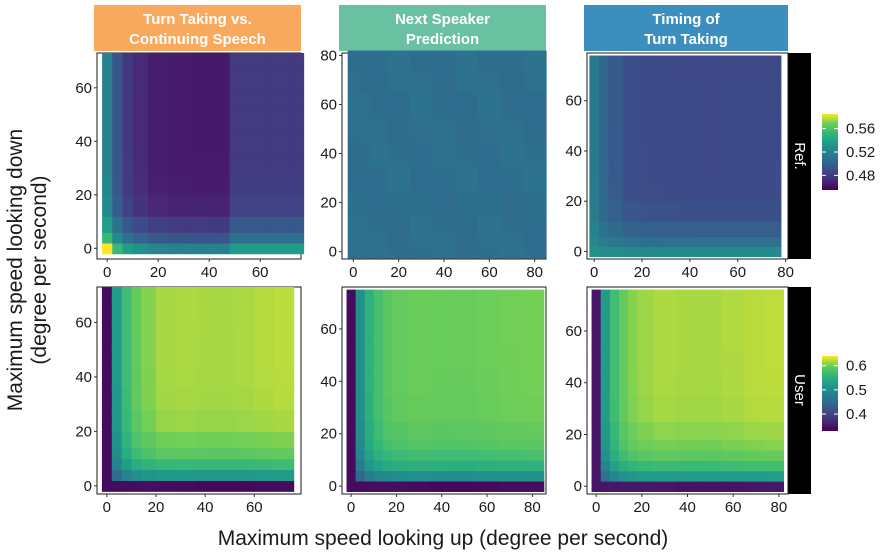  Describe the element at coordinates (441, 507) in the screenshot. I see `x-tick-label: 40` at that location.